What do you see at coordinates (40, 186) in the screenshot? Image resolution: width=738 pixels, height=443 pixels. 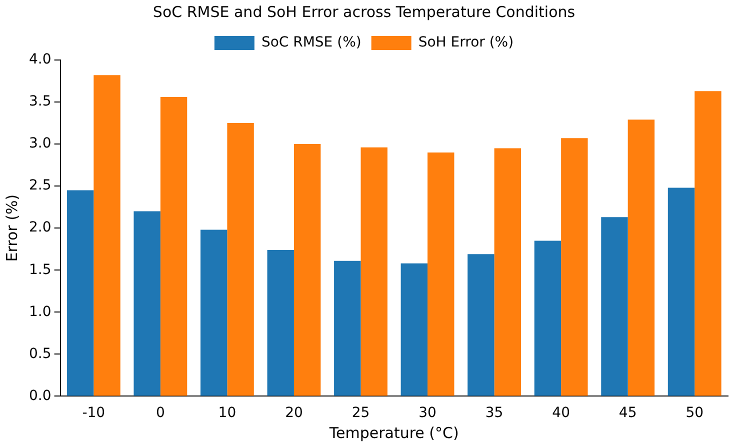 I see `y-tick-label: 2.5` at bounding box center [40, 186].